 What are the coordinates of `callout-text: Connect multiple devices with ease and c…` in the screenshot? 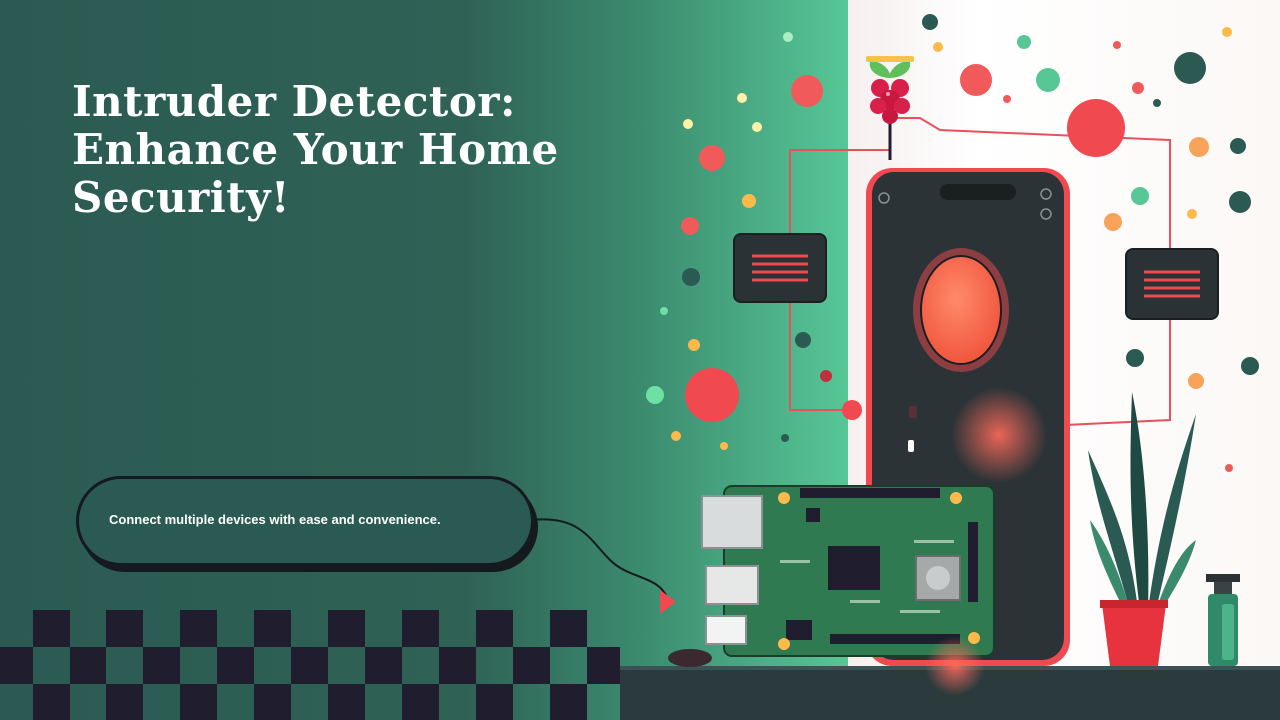 It's located at (275, 519).